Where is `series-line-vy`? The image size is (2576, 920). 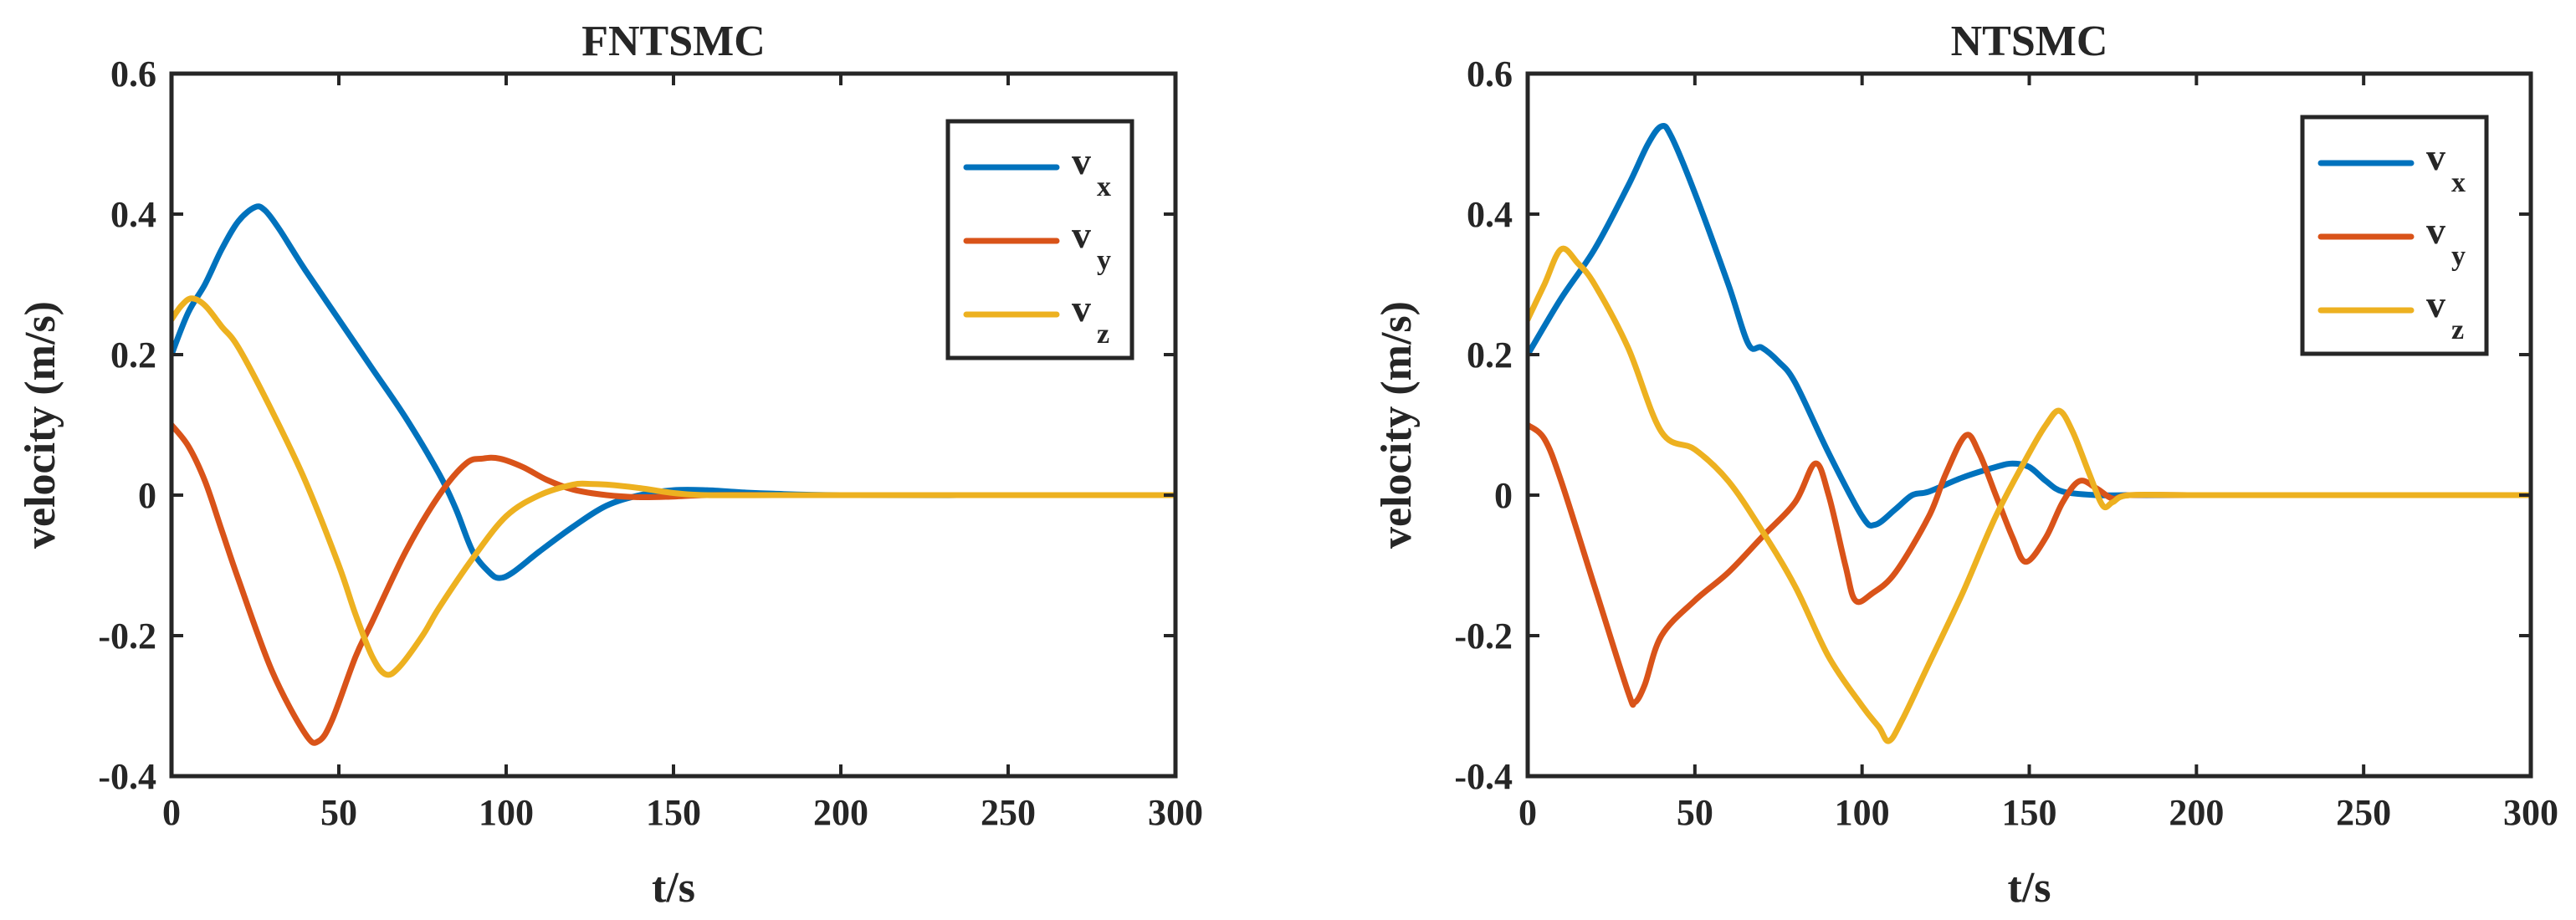 series-line-vy is located at coordinates (2030, 565).